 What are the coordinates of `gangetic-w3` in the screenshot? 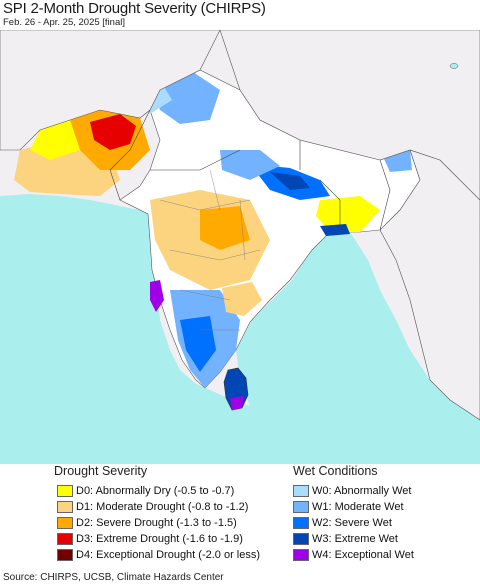 It's located at (290, 181).